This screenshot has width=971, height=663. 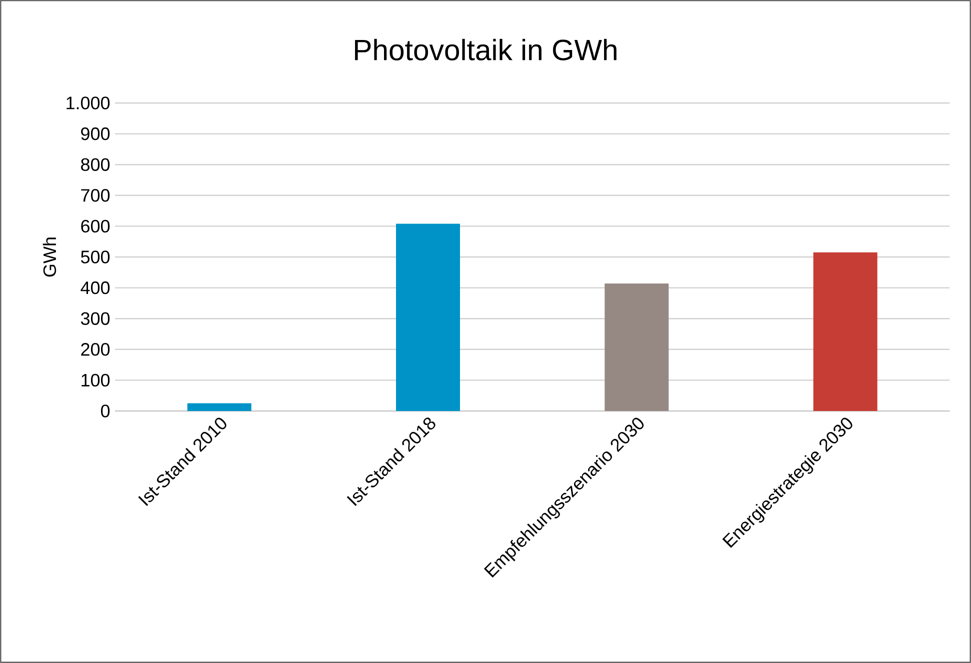 I want to click on y-tick-label: 1.000, so click(x=88, y=103).